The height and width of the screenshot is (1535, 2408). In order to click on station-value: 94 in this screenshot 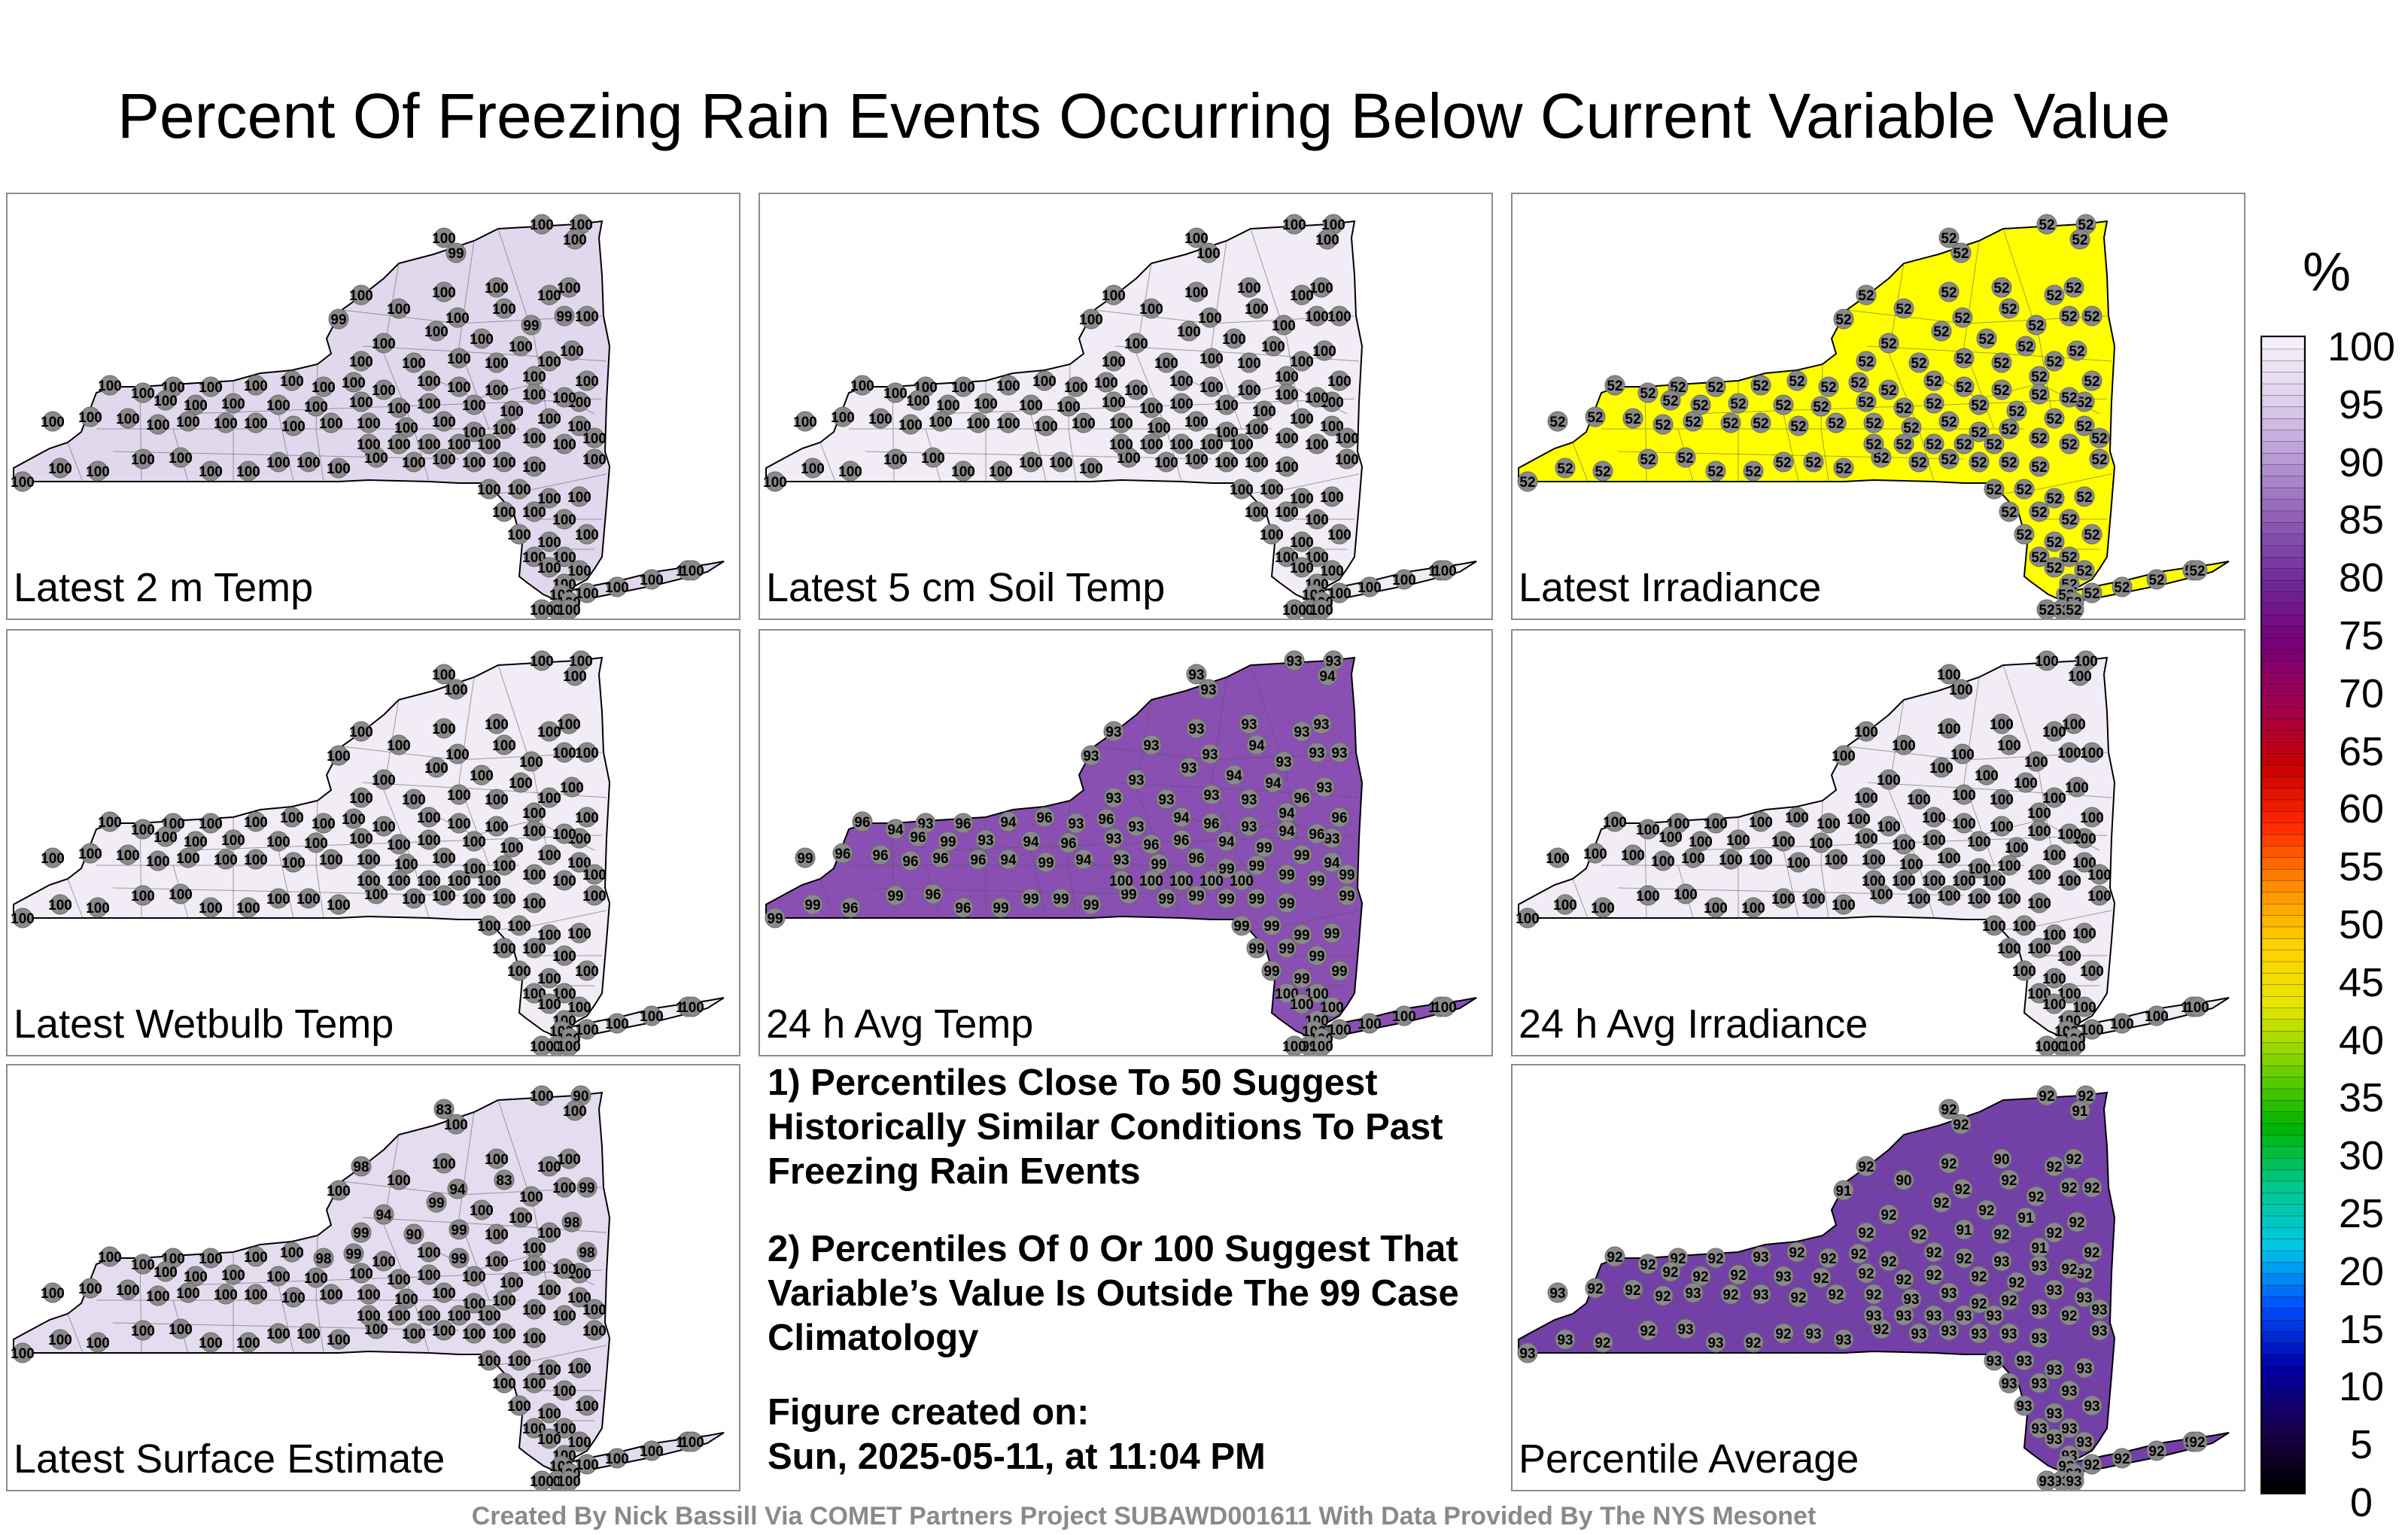, I will do `click(1008, 823)`.